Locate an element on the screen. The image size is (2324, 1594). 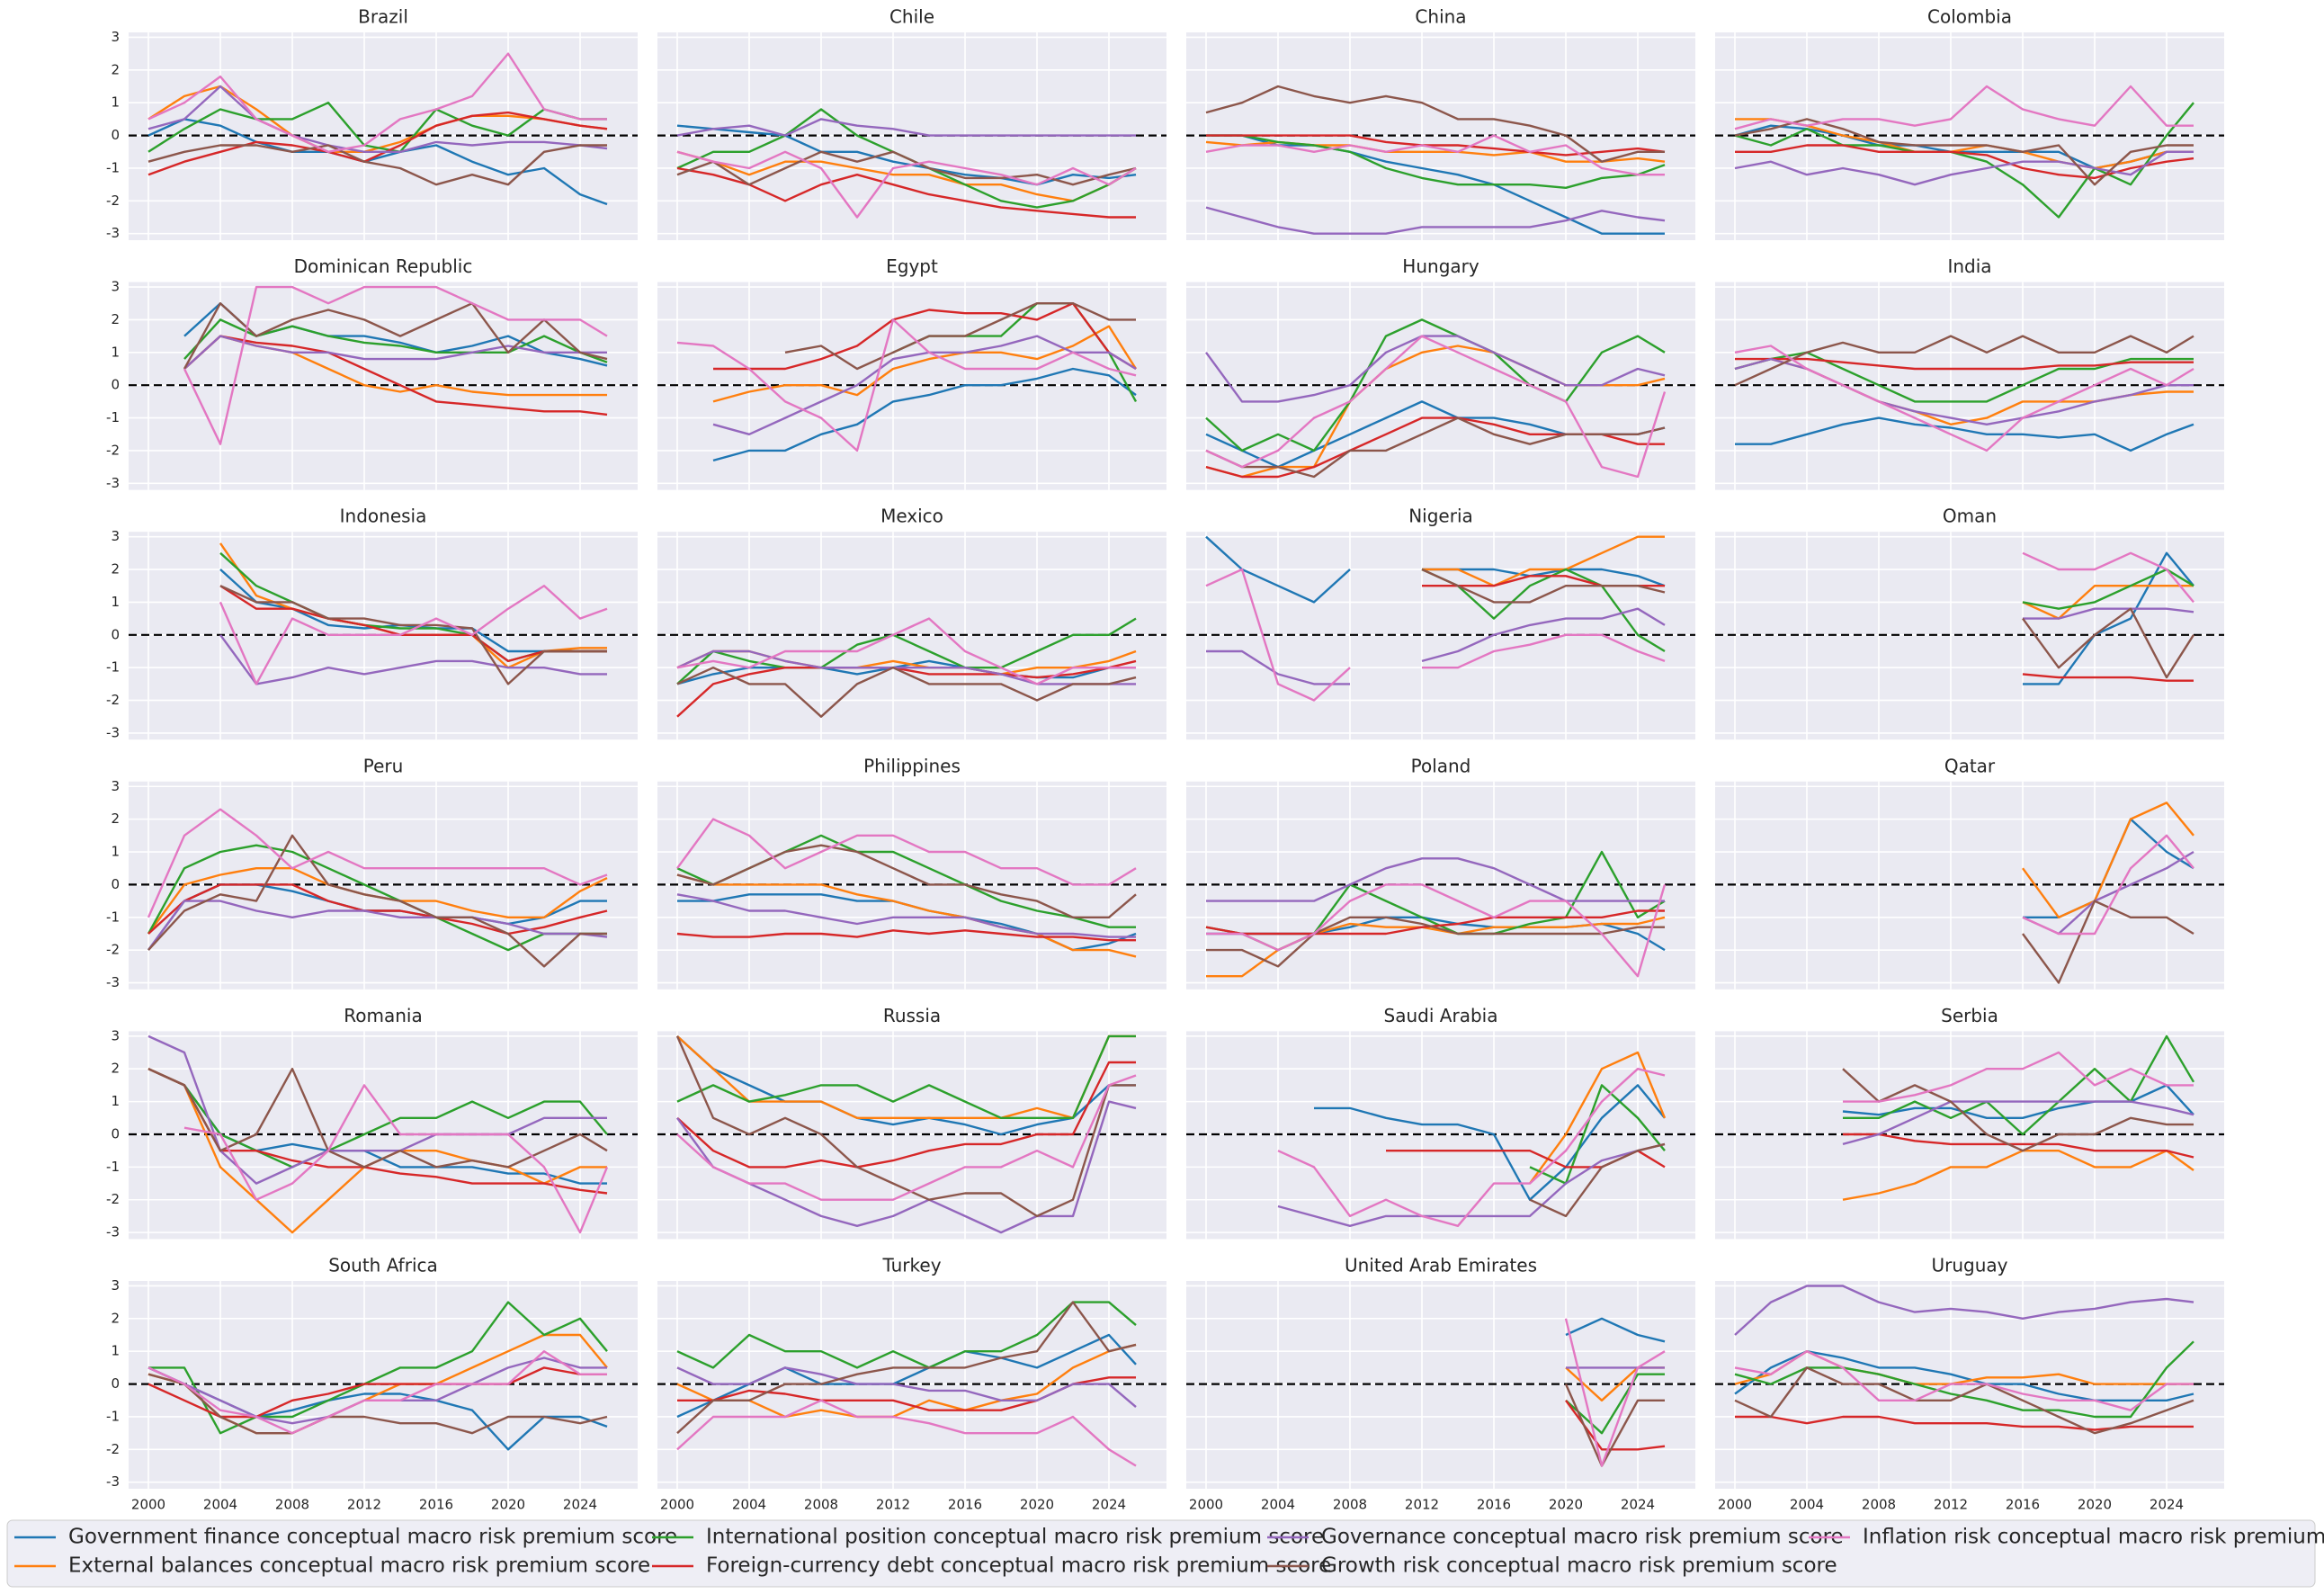
panel-title: Nigeria is located at coordinates (1440, 516).